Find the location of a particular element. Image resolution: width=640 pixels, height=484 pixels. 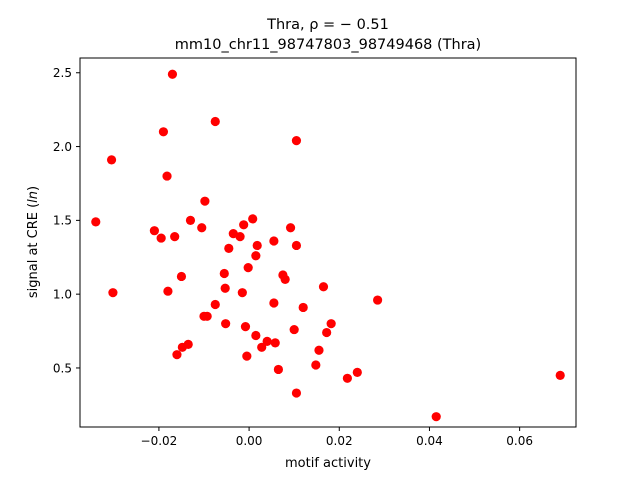

chart-title-line2: mm10_chr11_98747803_98749468 (Thra) is located at coordinates (328, 45).